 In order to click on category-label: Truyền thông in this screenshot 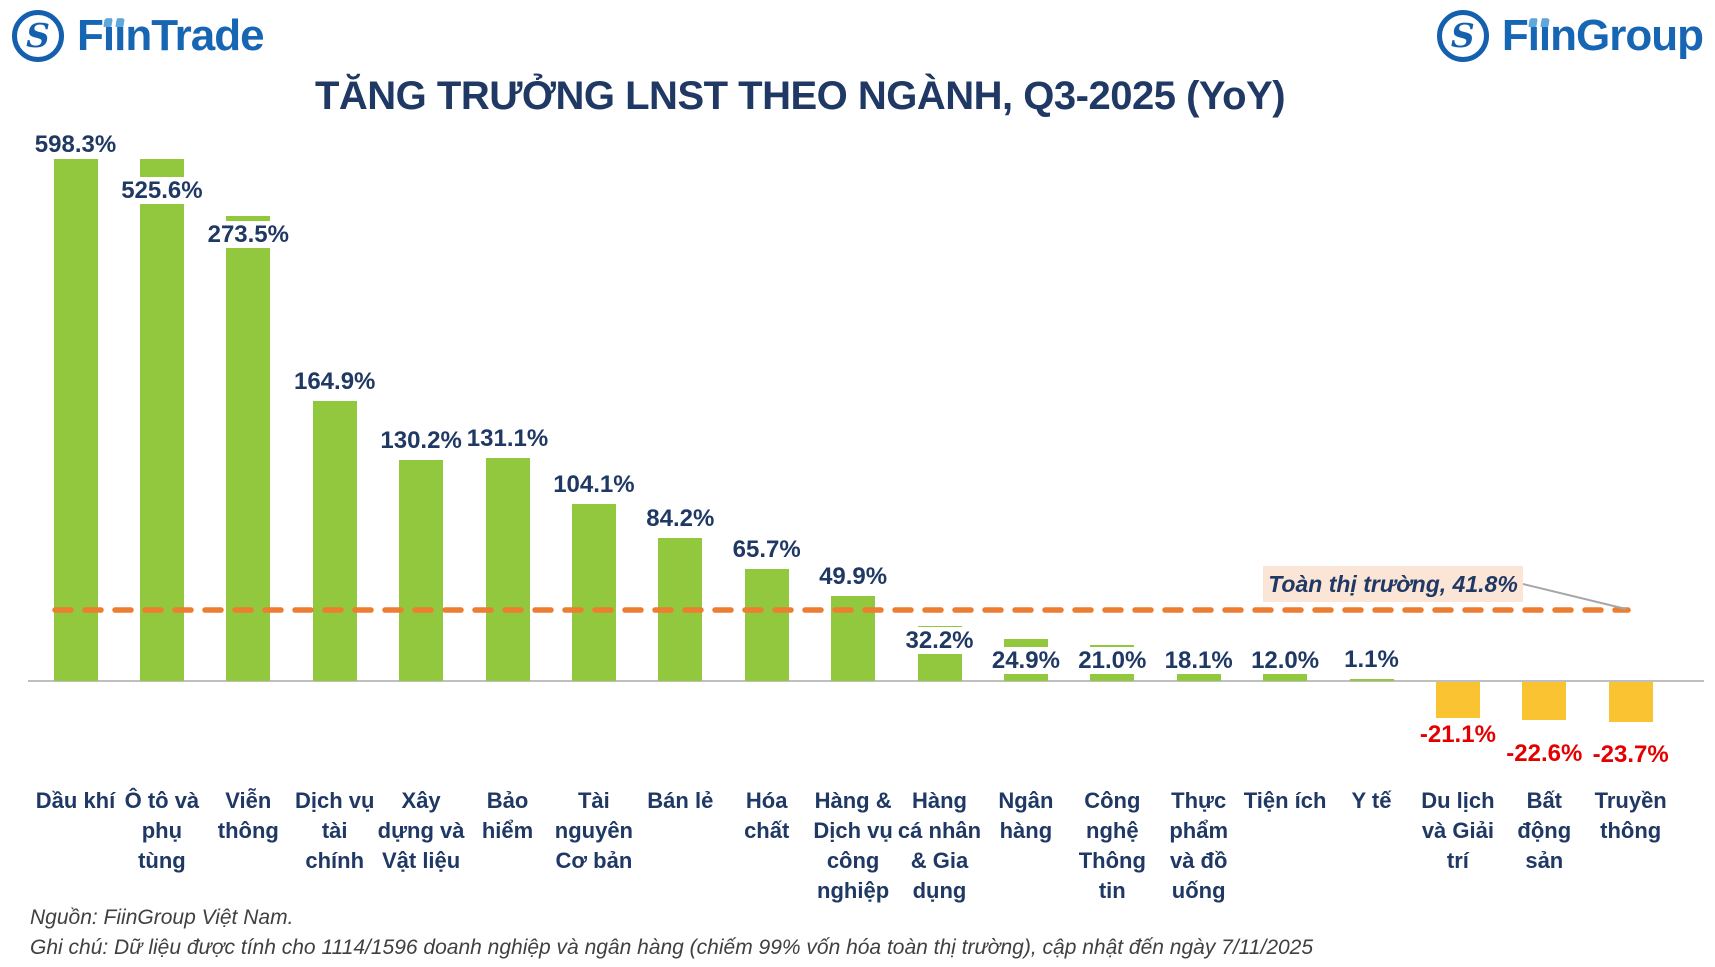, I will do `click(1630, 815)`.